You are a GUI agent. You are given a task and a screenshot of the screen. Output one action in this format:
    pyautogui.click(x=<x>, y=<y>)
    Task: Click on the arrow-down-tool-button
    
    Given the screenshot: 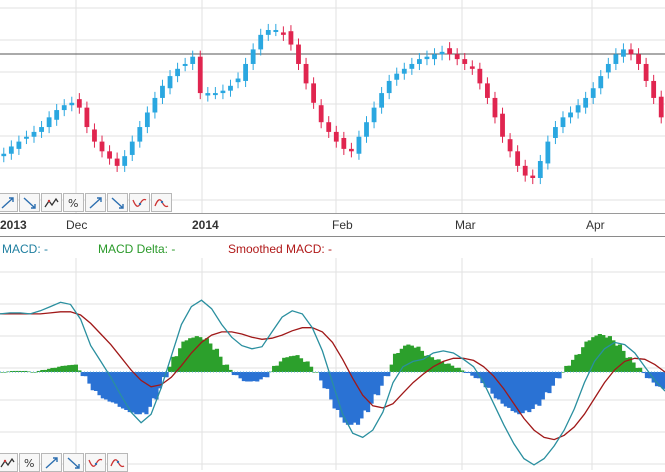 What is the action you would take?
    pyautogui.click(x=29, y=202)
    